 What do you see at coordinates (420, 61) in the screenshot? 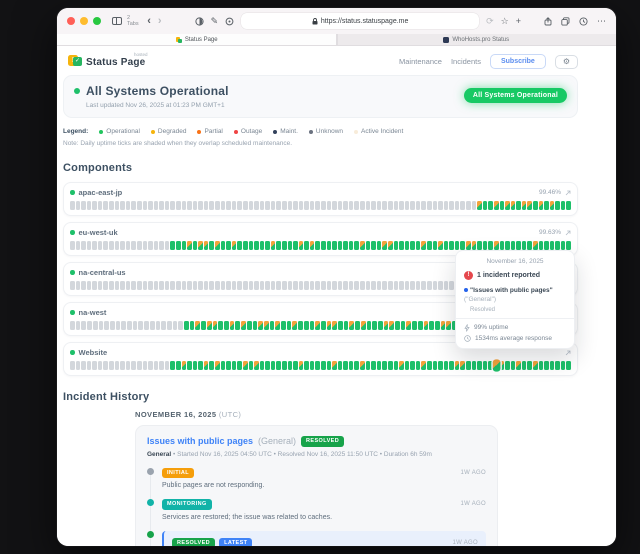
I see `nav-maintenance-link: Maintenance` at bounding box center [420, 61].